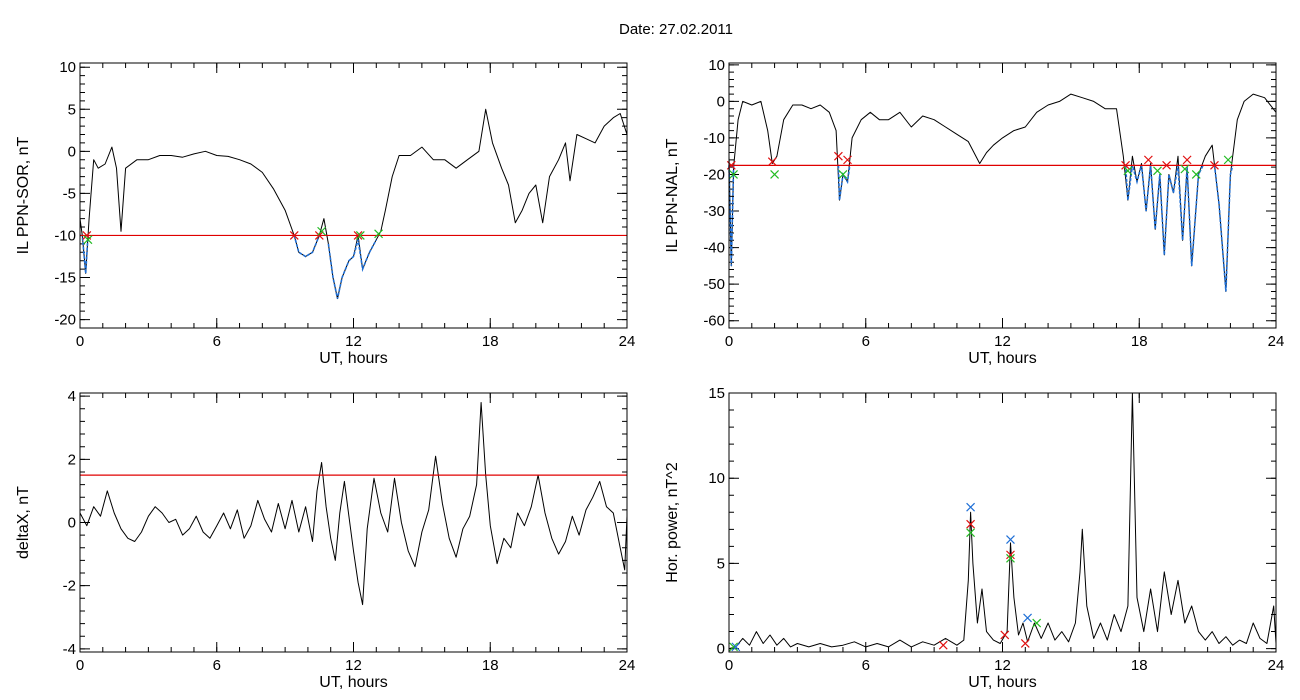  Describe the element at coordinates (69, 649) in the screenshot. I see `y-tick-label: -4` at that location.